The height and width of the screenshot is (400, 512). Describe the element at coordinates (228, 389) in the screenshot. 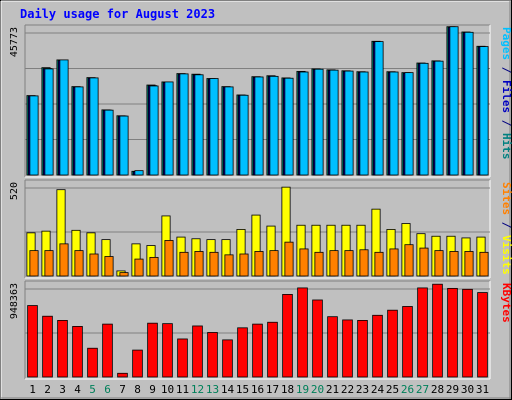

I see `x-tick-label-day-14: 14` at that location.